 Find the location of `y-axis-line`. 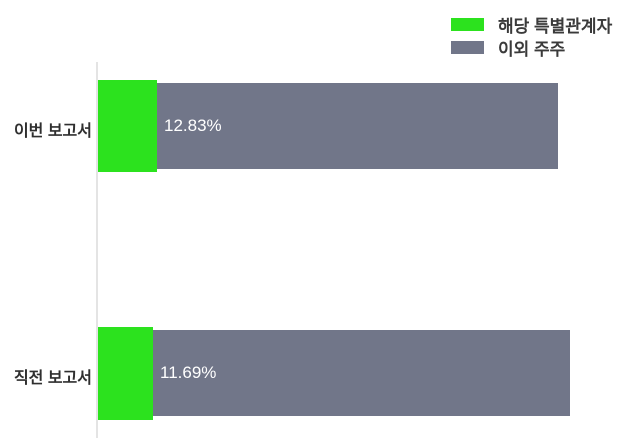

y-axis-line is located at coordinates (97, 250).